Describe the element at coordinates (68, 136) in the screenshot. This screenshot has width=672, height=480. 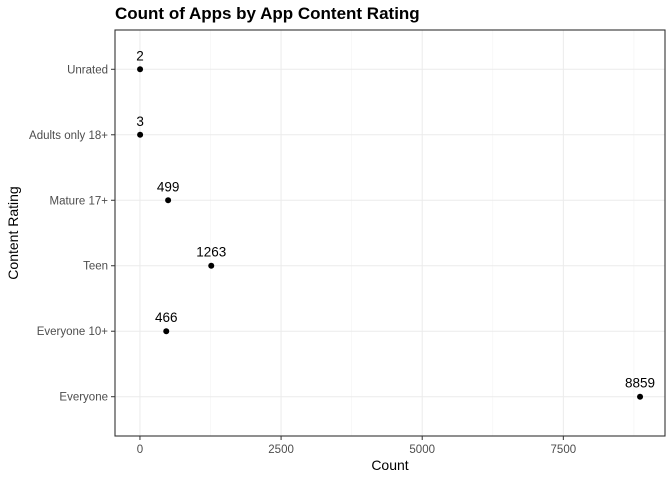
I see `y-tick-label: Adults only 18+` at that location.